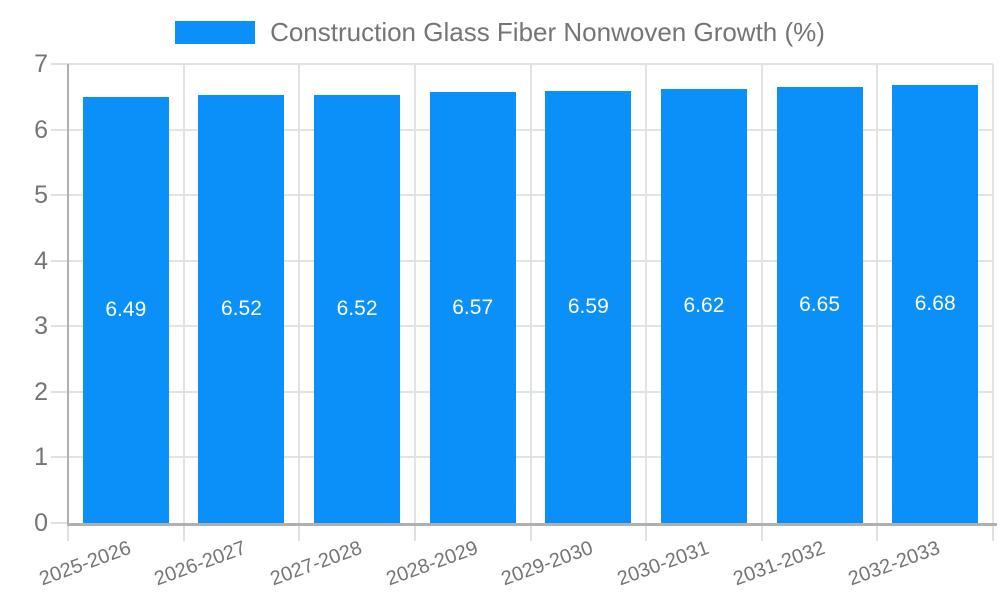 This screenshot has height=600, width=1000. I want to click on bar-2025-2026, so click(125, 310).